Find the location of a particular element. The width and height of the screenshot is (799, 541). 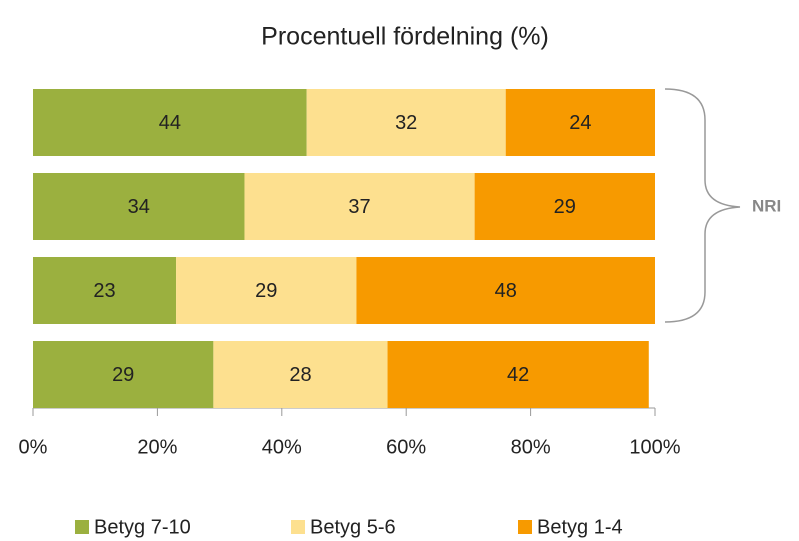

data-label: 48 is located at coordinates (506, 291).